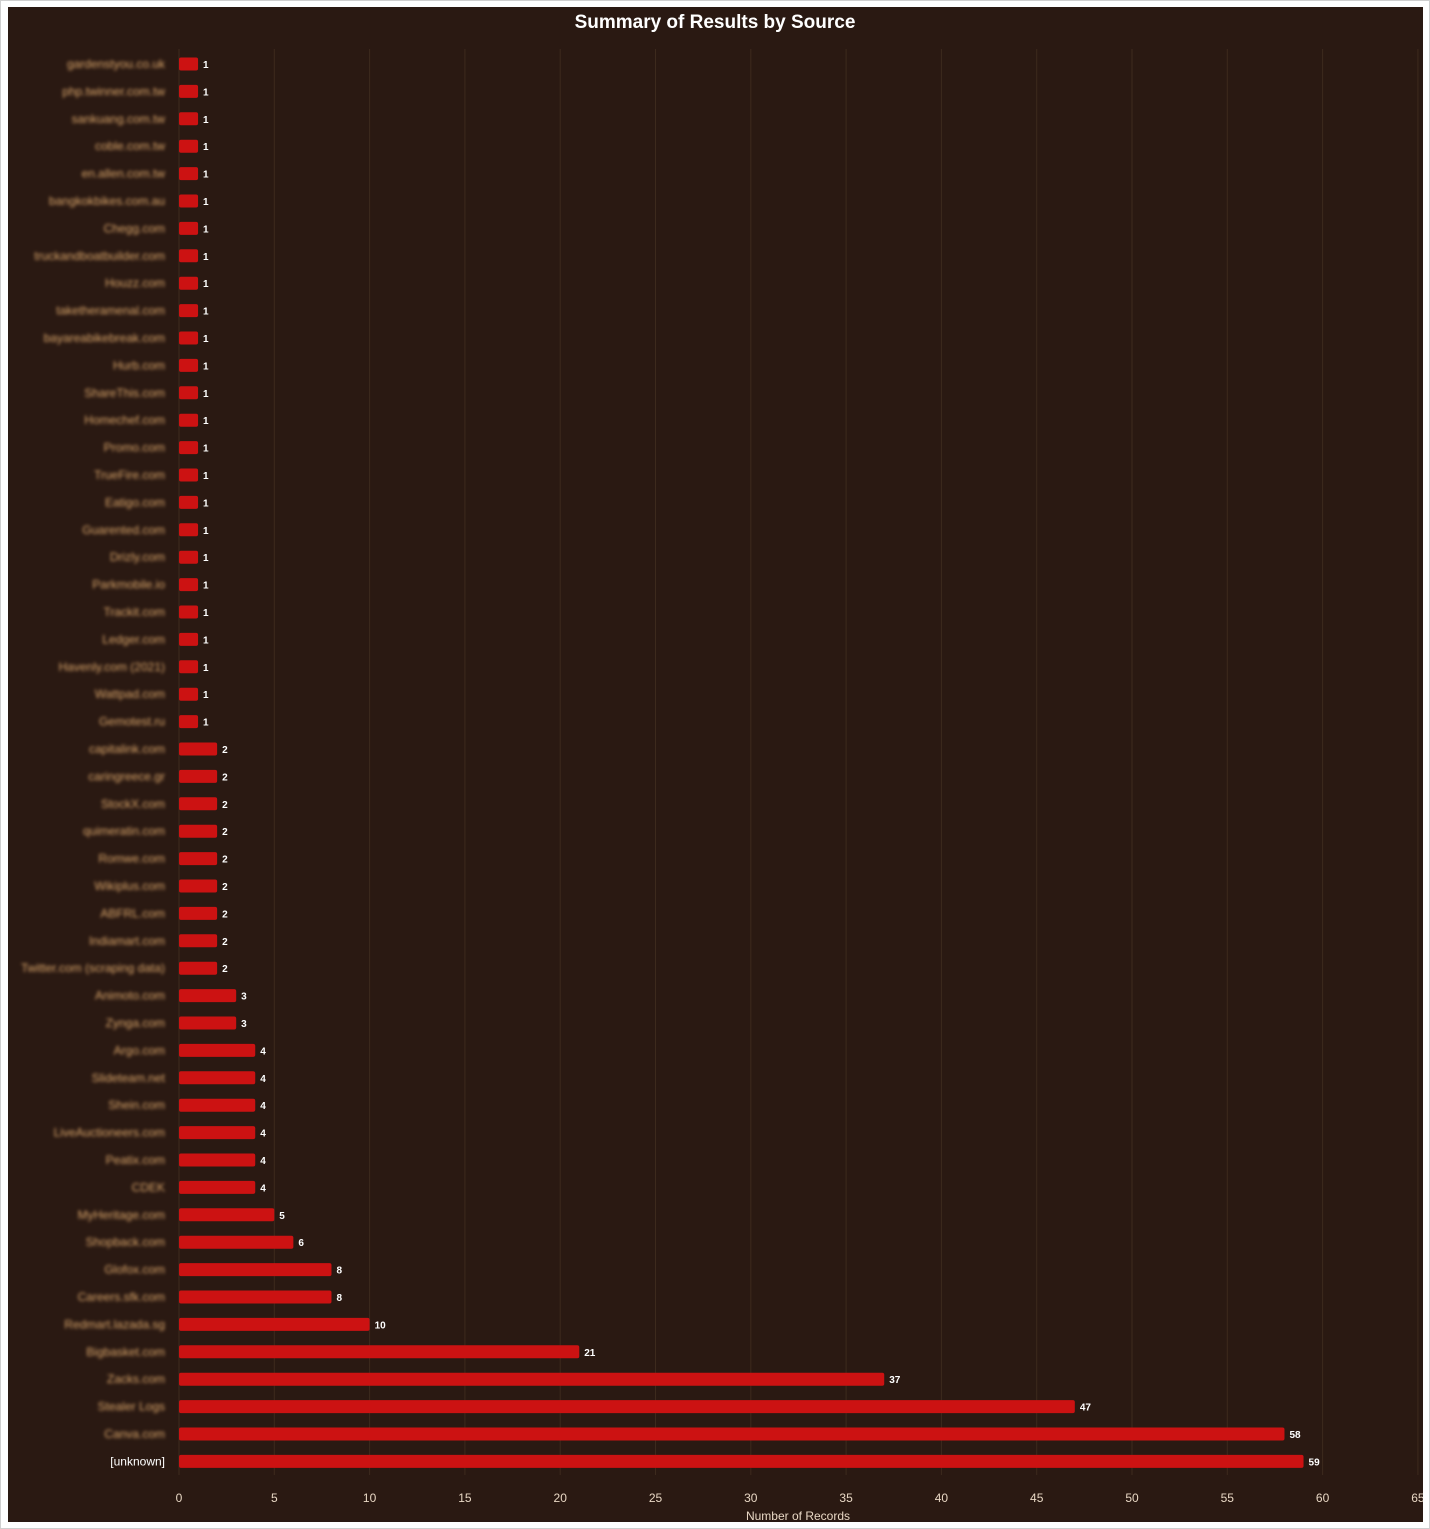  Describe the element at coordinates (1323, 1498) in the screenshot. I see `x-tick-label: 60` at that location.